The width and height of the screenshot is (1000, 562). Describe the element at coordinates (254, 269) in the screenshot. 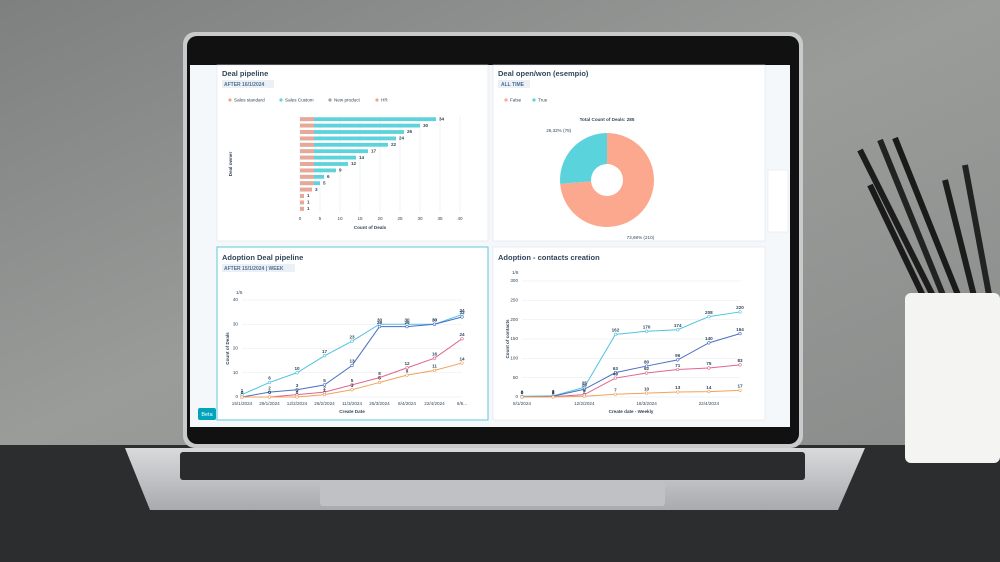

I see `filter-label: AFTER 15/1/2024 | WEEK` at that location.